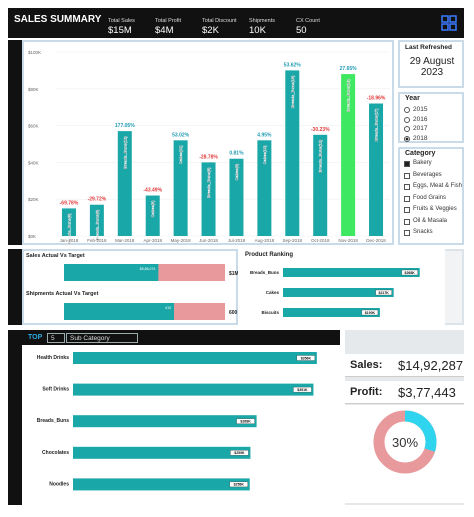  I want to click on growth-label: -18.96%, so click(376, 99).